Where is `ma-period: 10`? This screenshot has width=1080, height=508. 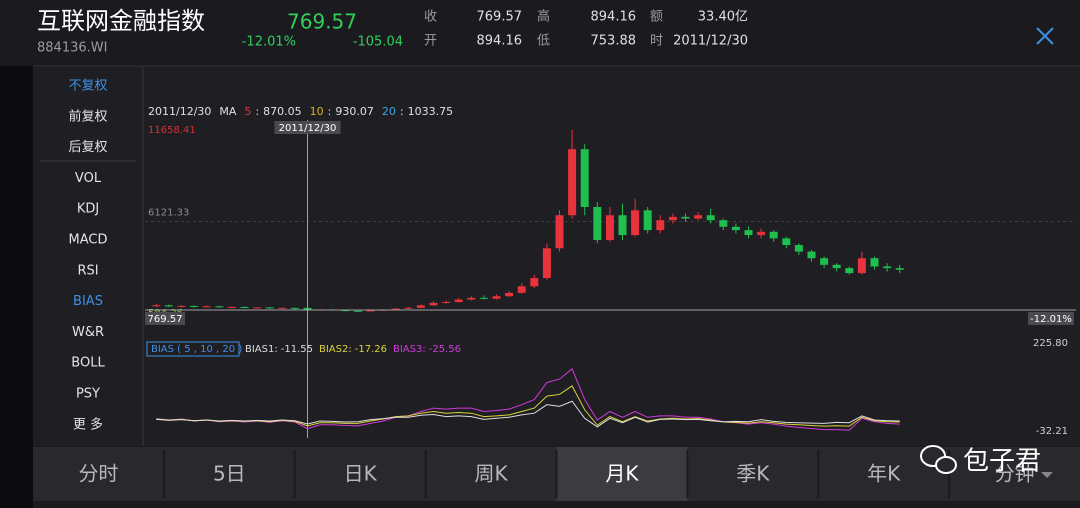
ma-period: 10 is located at coordinates (317, 111).